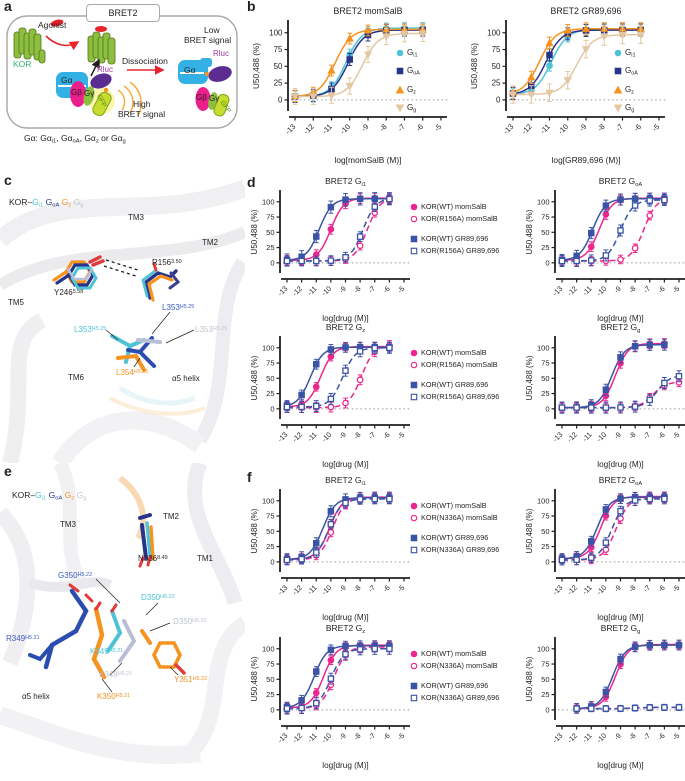 The width and height of the screenshot is (685, 781). I want to click on g-alpha-label-2: Gα, so click(190, 70).